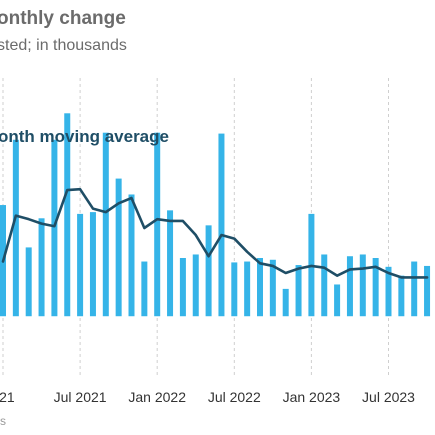 Image resolution: width=435 pixels, height=435 pixels. Describe the element at coordinates (157, 397) in the screenshot. I see `x-tick-label: Jan 2022` at that location.